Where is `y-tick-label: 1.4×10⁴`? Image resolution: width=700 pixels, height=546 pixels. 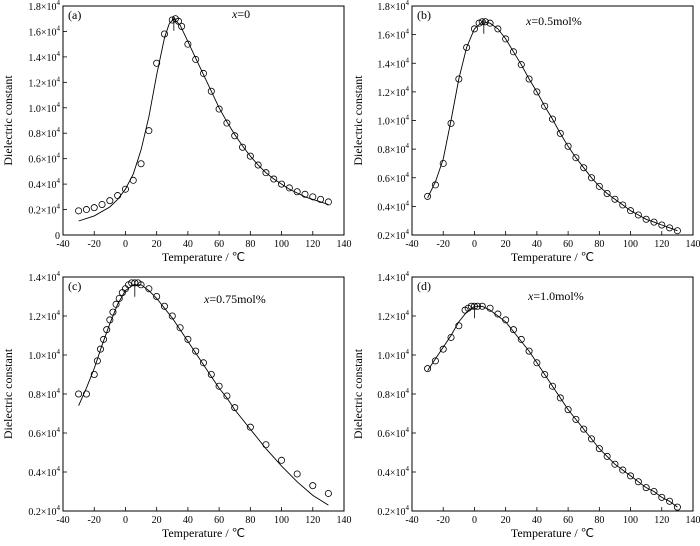
y-tick-label: 1.4×10⁴ is located at coordinates (44, 57).